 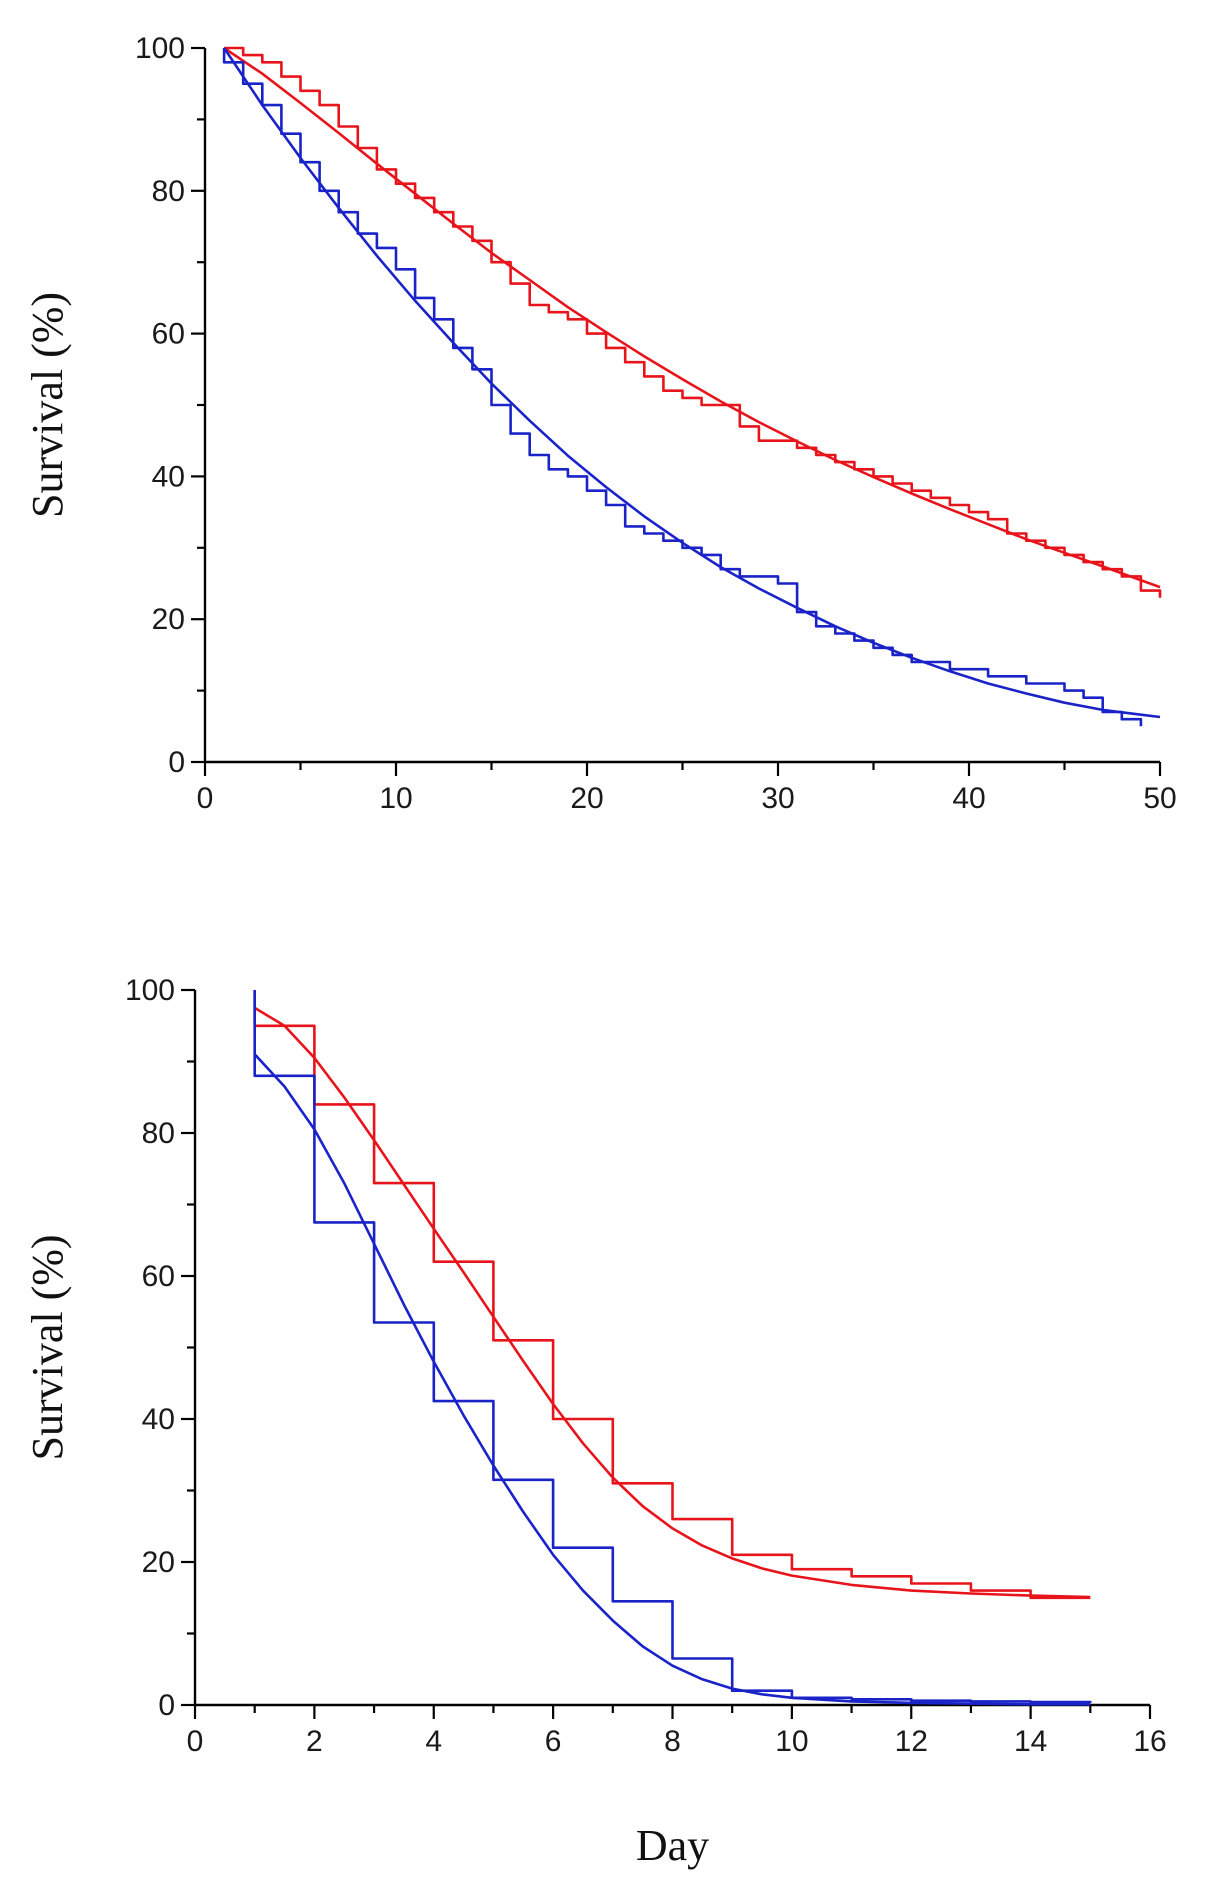 What do you see at coordinates (672, 1845) in the screenshot?
I see `x-axis-title: Day` at bounding box center [672, 1845].